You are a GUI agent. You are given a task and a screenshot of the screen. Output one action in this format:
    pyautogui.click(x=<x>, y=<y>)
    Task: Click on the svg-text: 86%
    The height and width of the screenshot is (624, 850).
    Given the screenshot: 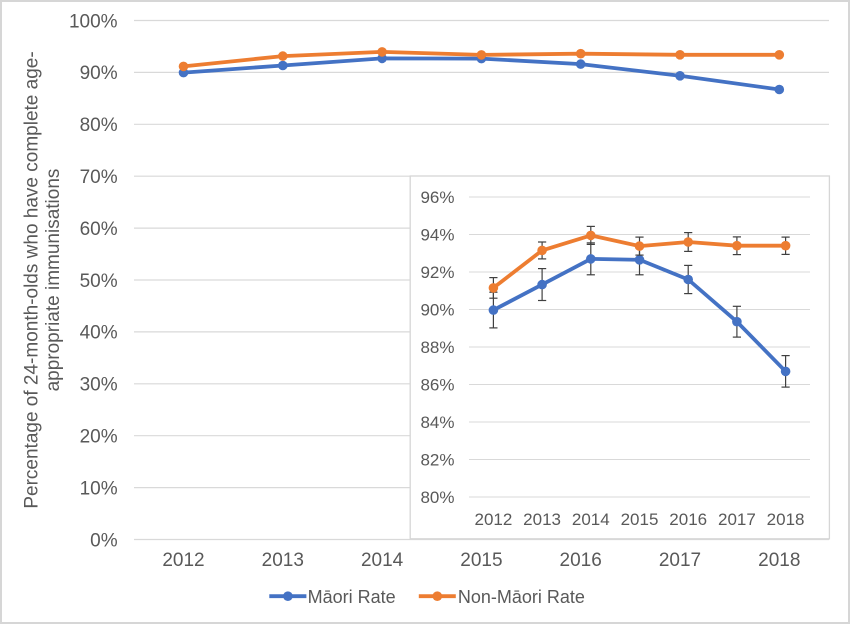 What is the action you would take?
    pyautogui.click(x=437, y=385)
    